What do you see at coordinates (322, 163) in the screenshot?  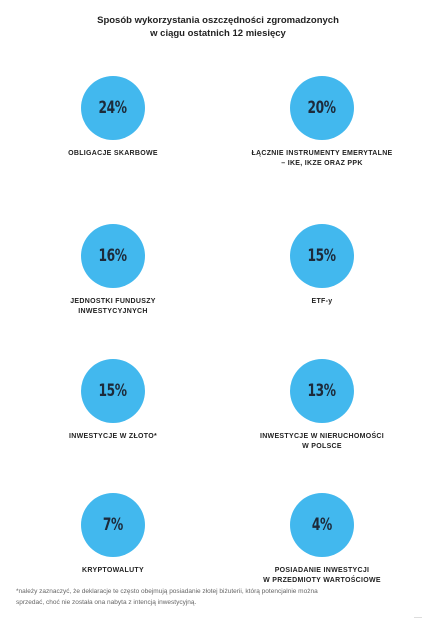 I see `stat-label-line-2: – IKE, IKZE ORAZ PPK` at bounding box center [322, 163].